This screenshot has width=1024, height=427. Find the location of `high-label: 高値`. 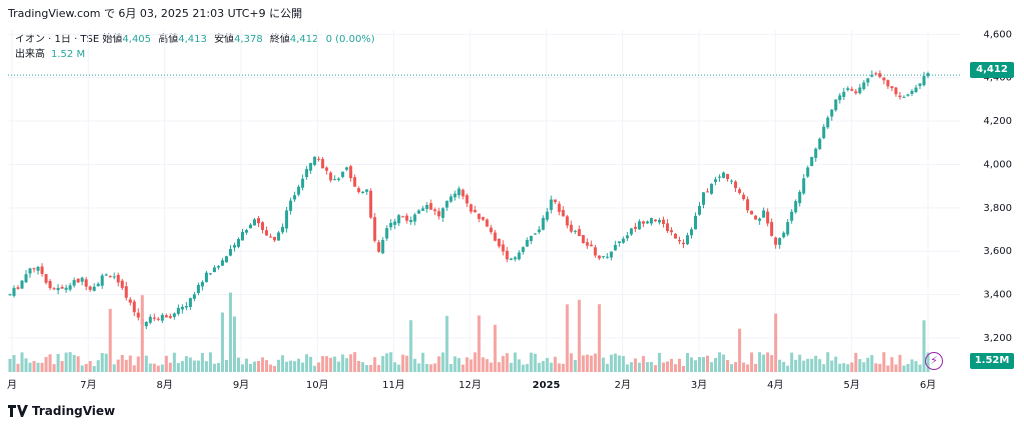

high-label: 高値 is located at coordinates (168, 39).